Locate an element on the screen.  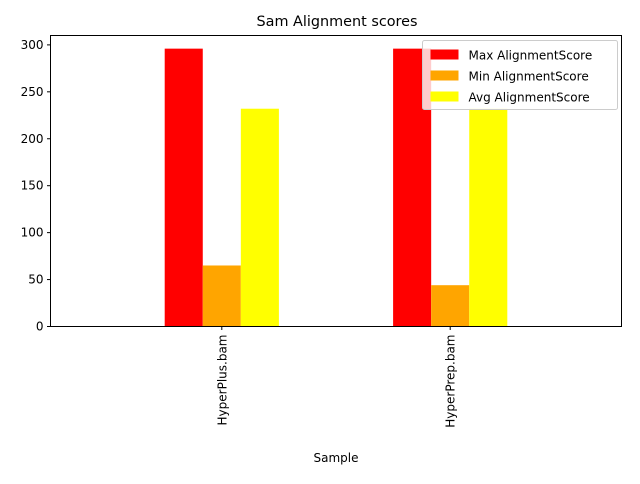
x-tick-label: HyperPlus.bam is located at coordinates (222, 380).